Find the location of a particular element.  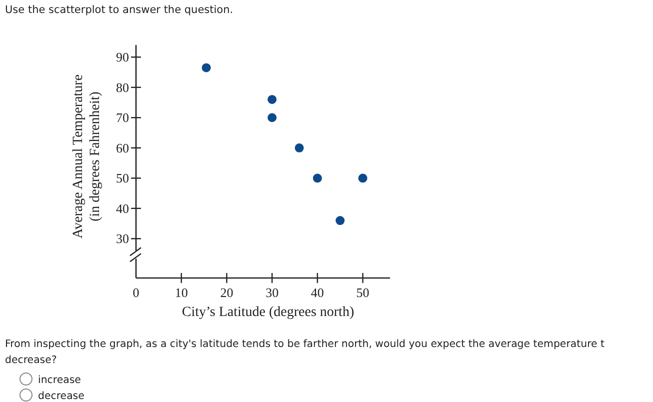

x-tick-label: 30 is located at coordinates (272, 292).